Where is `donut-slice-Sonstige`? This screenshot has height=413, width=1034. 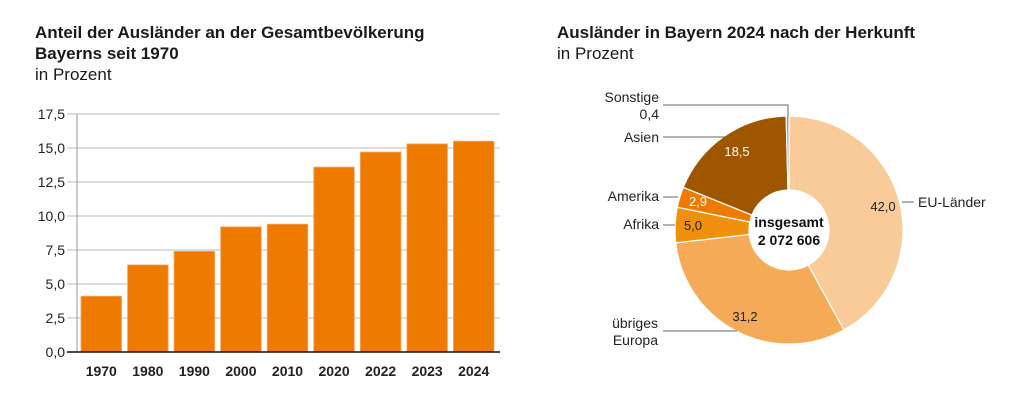 donut-slice-Sonstige is located at coordinates (787, 153).